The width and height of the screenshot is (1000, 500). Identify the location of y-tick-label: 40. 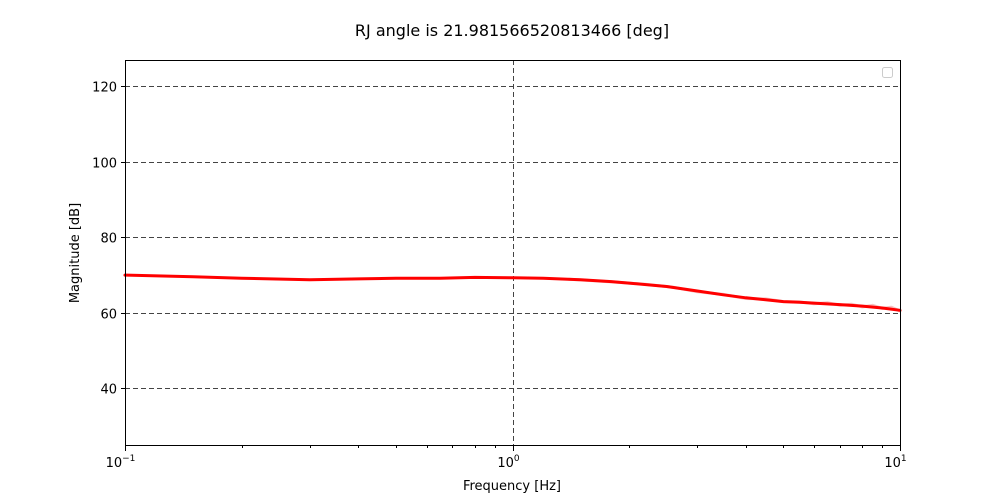
(108, 390).